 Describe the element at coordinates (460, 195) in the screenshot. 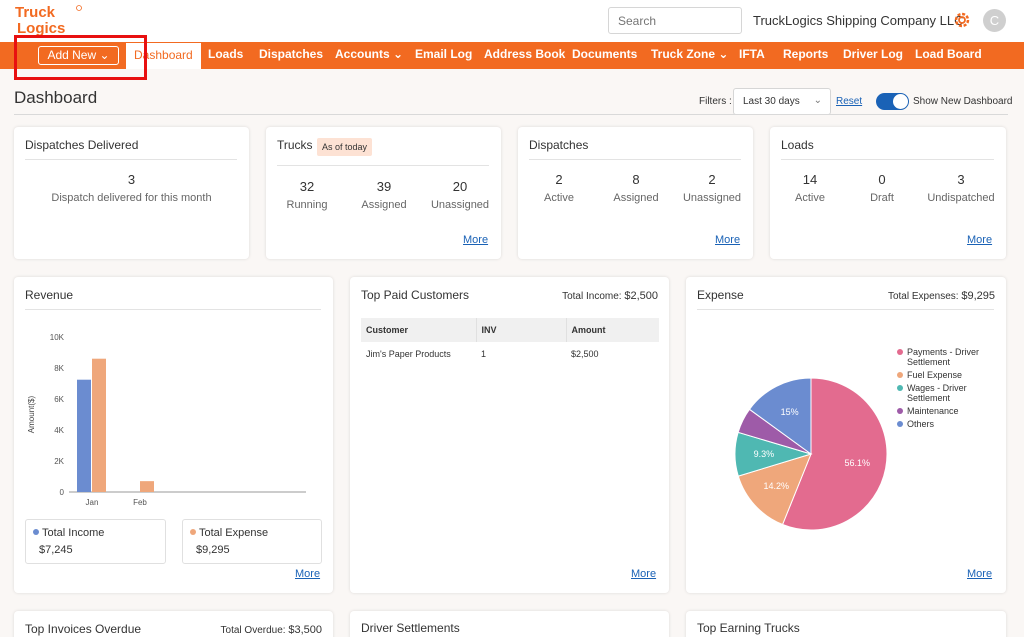

I see `stat-unassigned: 20 Unassigned` at that location.